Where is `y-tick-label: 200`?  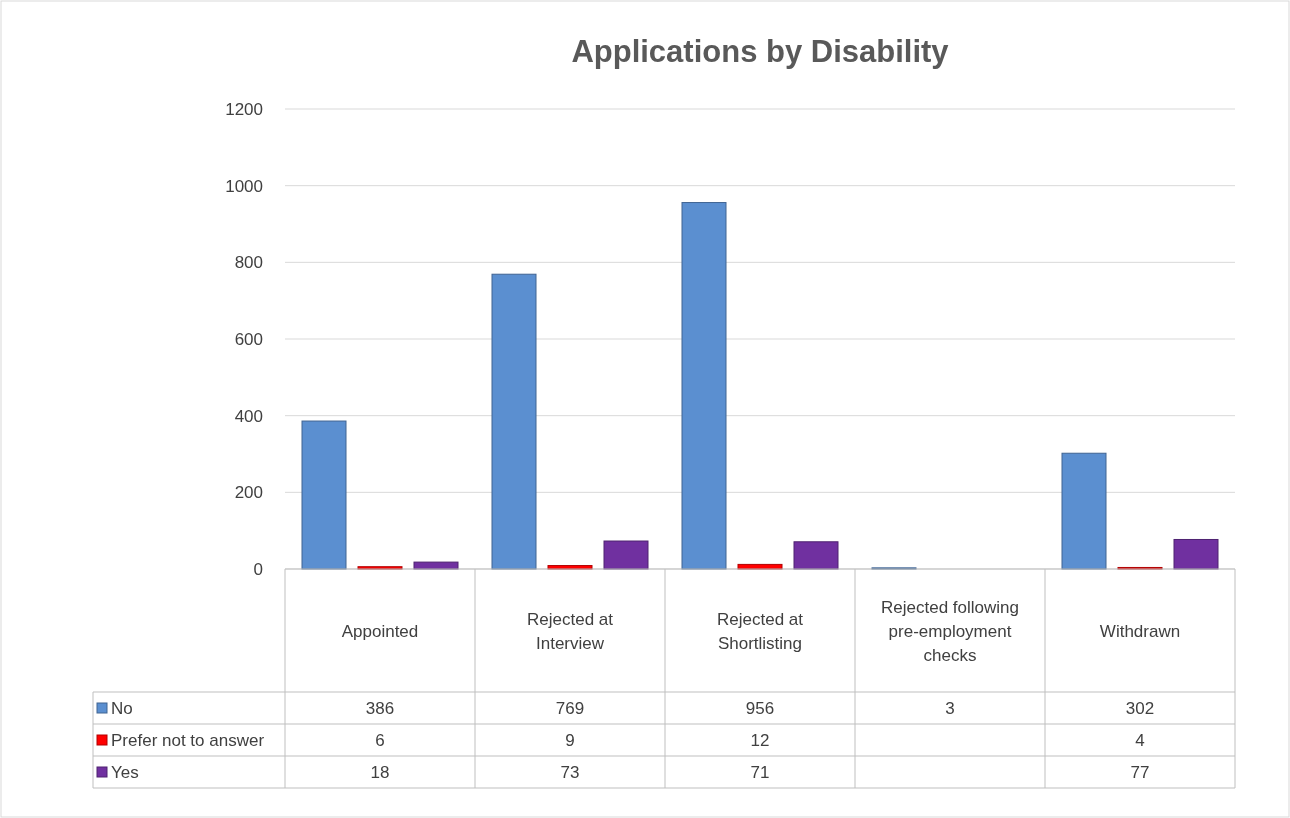 y-tick-label: 200 is located at coordinates (248, 493).